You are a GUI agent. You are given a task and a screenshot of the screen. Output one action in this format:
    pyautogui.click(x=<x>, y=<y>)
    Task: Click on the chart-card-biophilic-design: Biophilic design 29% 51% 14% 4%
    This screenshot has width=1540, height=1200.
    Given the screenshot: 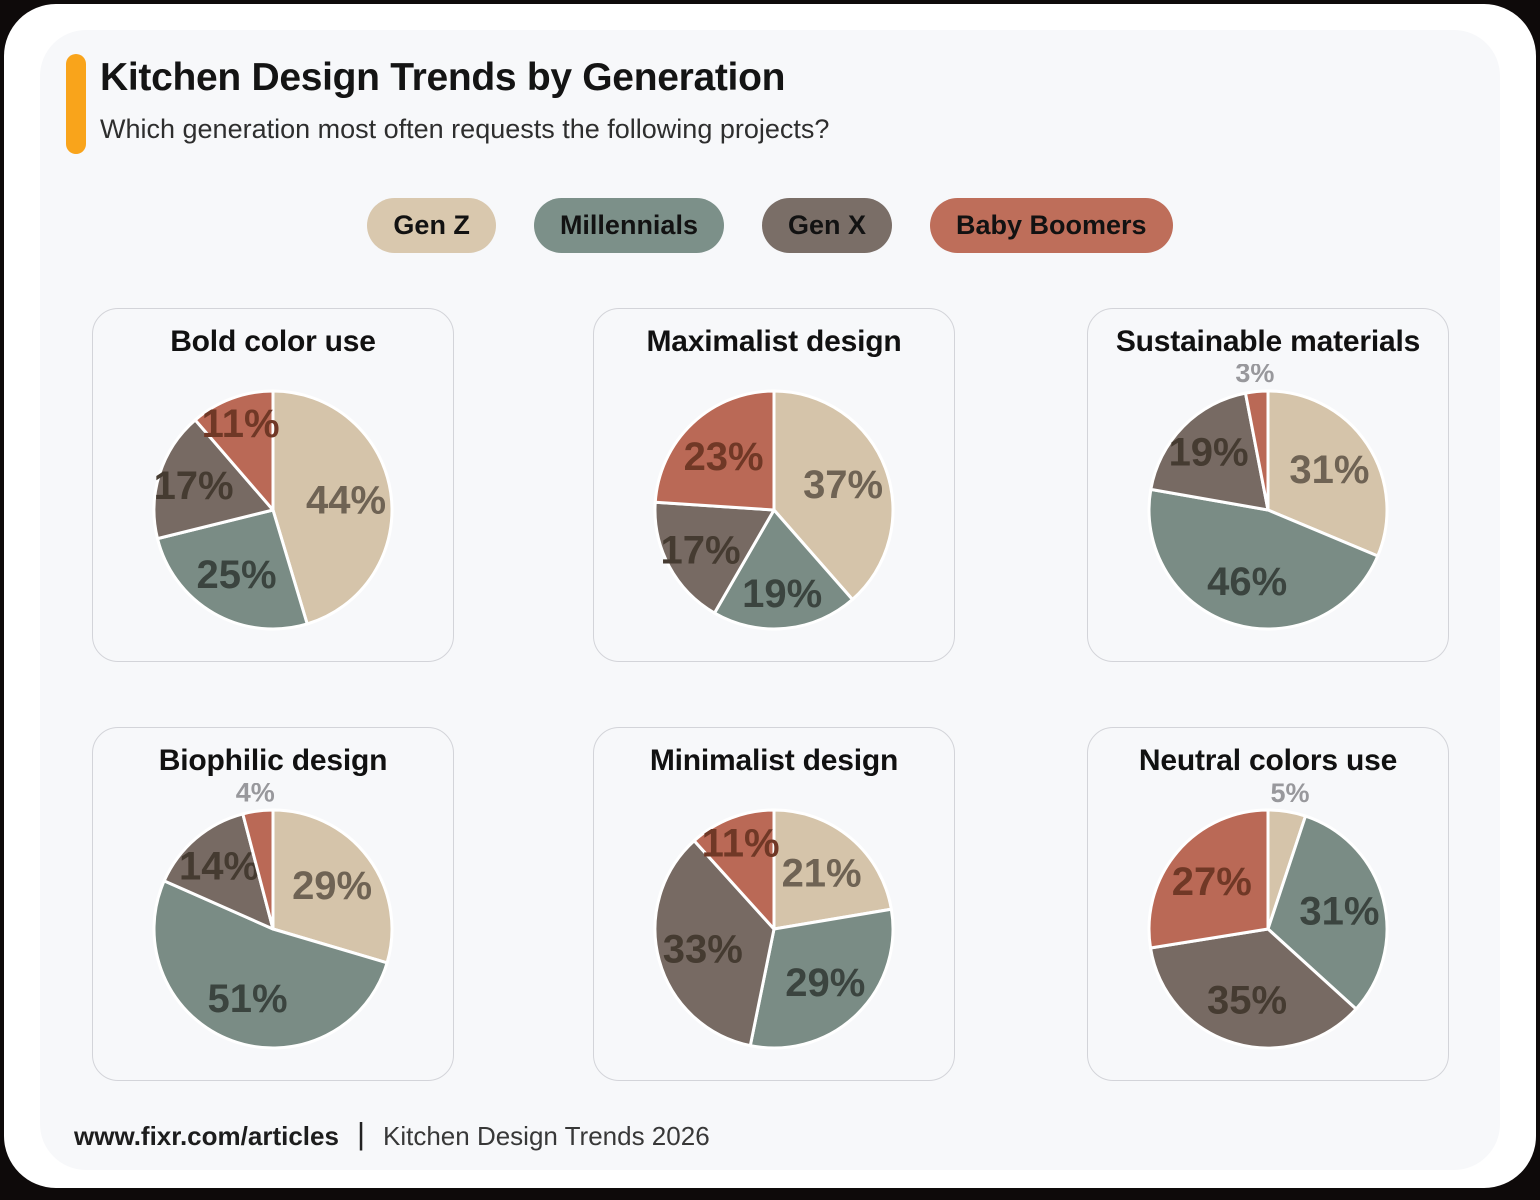 What is the action you would take?
    pyautogui.click(x=273, y=904)
    